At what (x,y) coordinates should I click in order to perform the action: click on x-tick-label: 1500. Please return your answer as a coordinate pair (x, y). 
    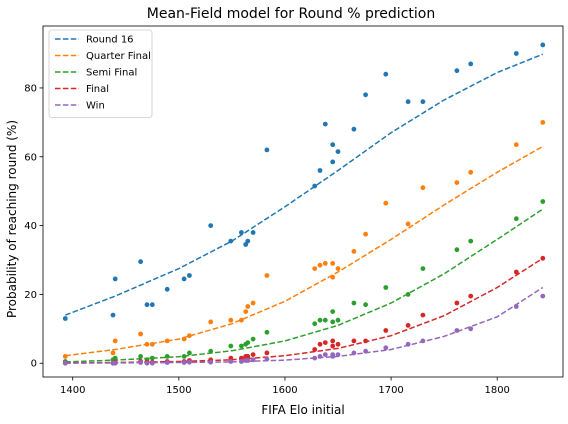
    Looking at the image, I should click on (178, 390).